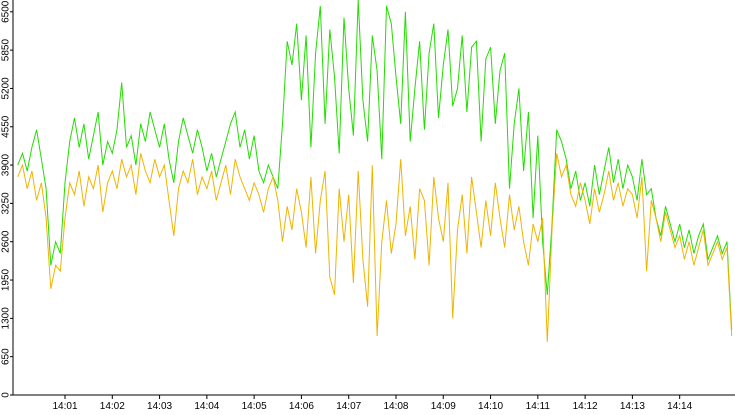  I want to click on x-tick-label: 14:06, so click(301, 406).